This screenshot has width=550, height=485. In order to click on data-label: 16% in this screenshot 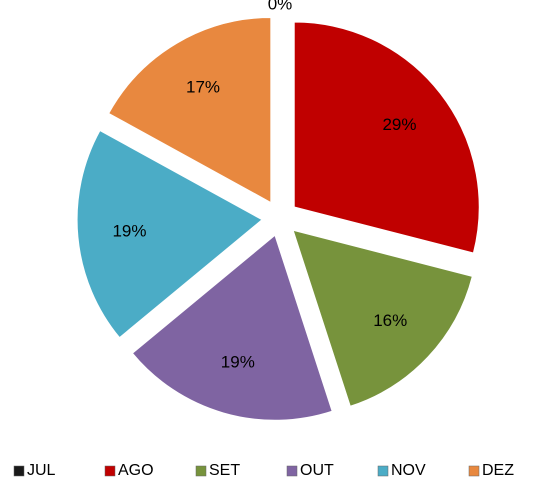, I will do `click(390, 320)`.